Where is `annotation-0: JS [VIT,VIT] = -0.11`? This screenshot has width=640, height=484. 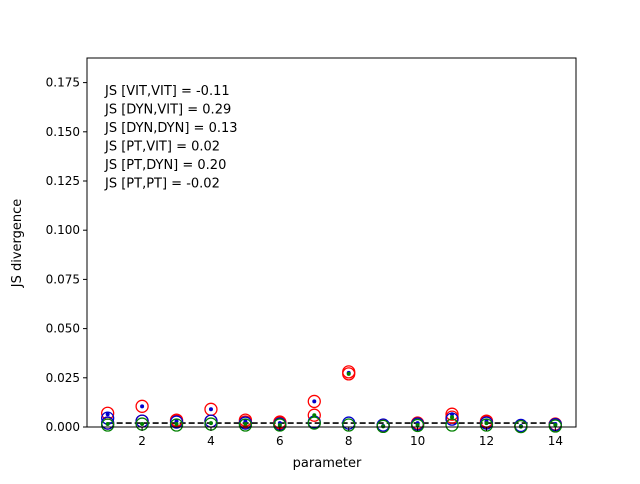 annotation-0: JS [VIT,VIT] = -0.11 is located at coordinates (167, 91).